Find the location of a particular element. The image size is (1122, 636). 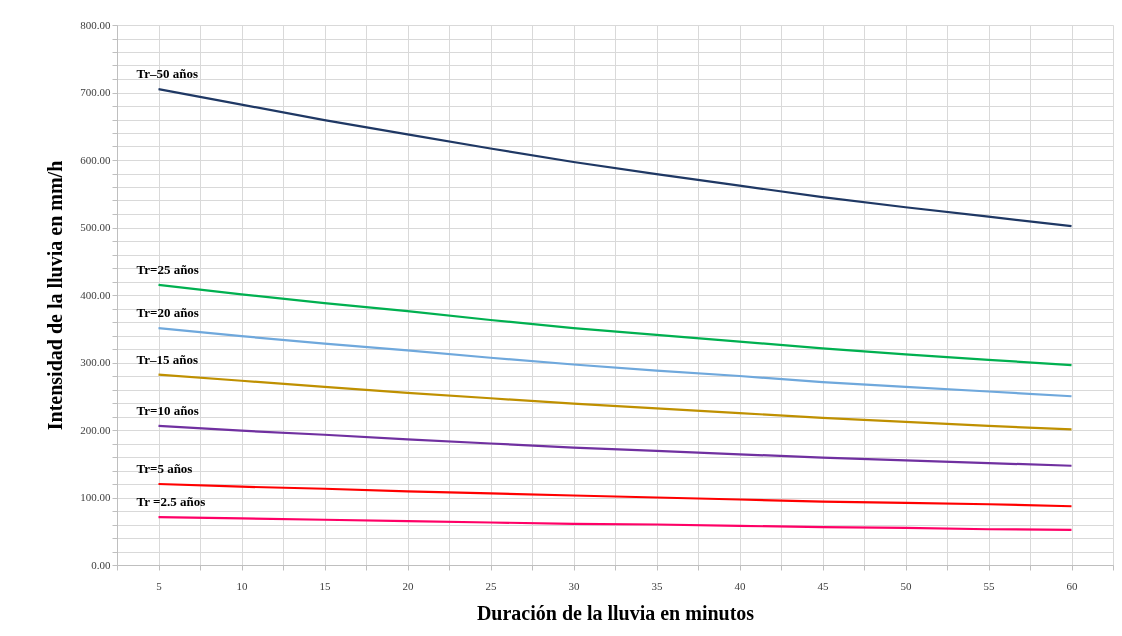

line-series is located at coordinates (615, 523).